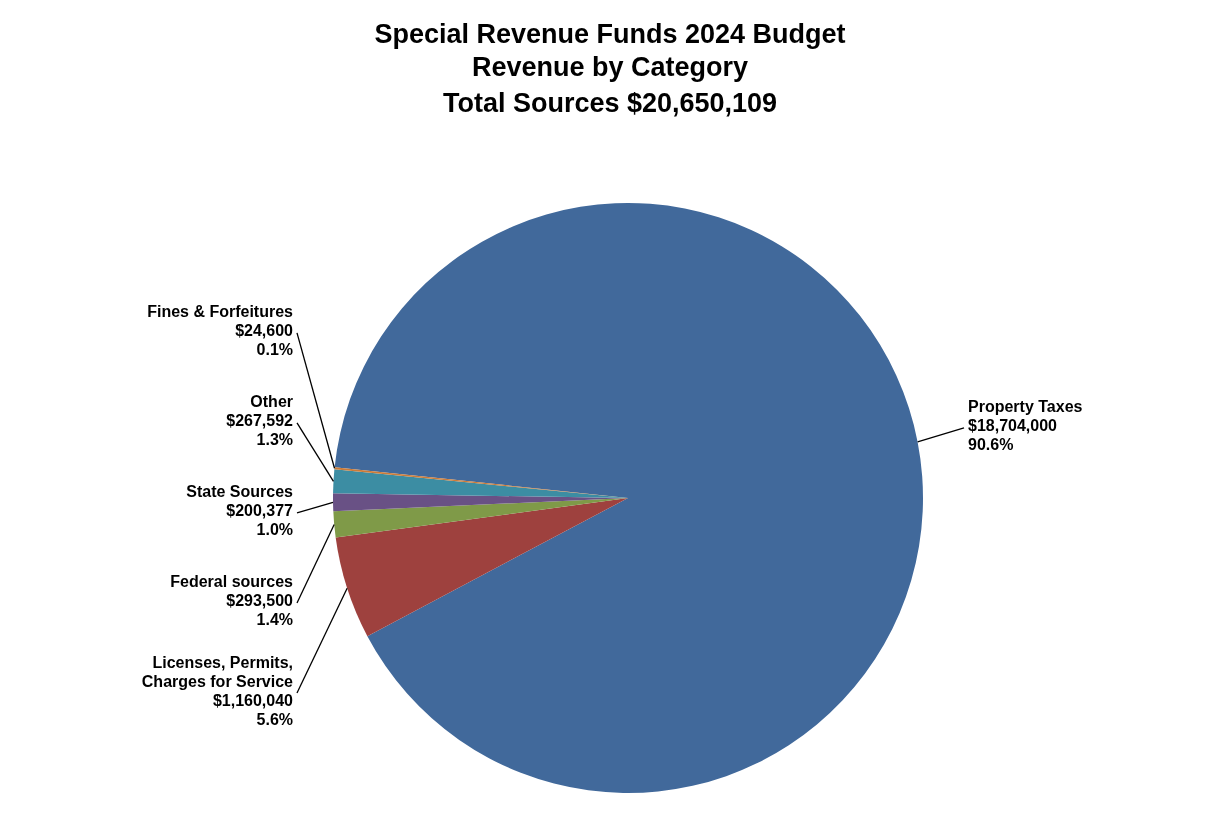 This screenshot has width=1220, height=840. What do you see at coordinates (217, 671) in the screenshot?
I see `slice-label: Licenses, Permits, Charges for Service` at bounding box center [217, 671].